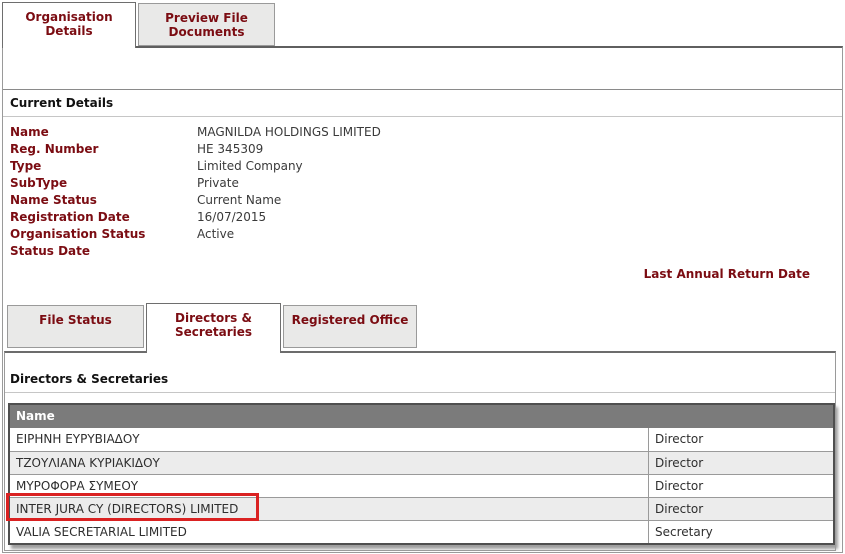 The height and width of the screenshot is (554, 845). I want to click on field-value: Private, so click(218, 183).